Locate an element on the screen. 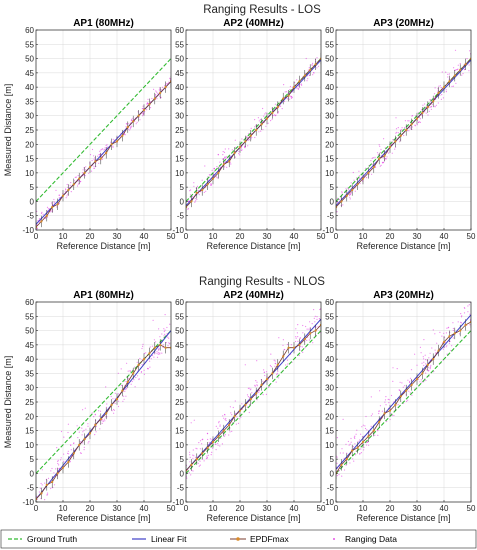 This screenshot has height=550, width=477. y-tick-label: 60 is located at coordinates (179, 30).